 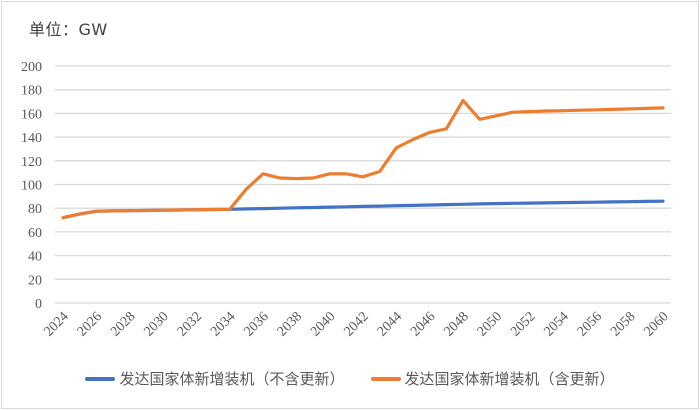 I want to click on y-tick-label: 20, so click(x=35, y=280).